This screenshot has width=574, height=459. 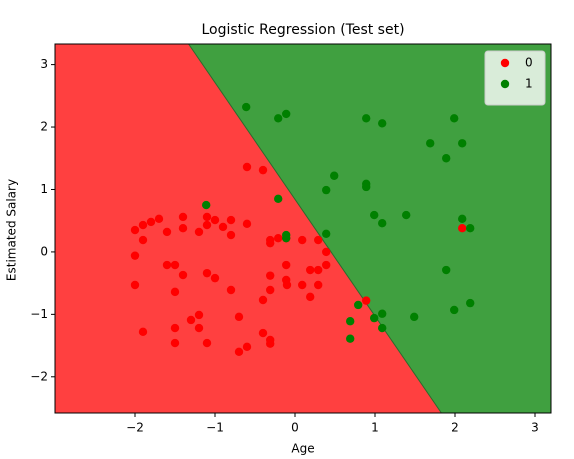 What do you see at coordinates (215, 428) in the screenshot?
I see `x-tick-label: −1` at bounding box center [215, 428].